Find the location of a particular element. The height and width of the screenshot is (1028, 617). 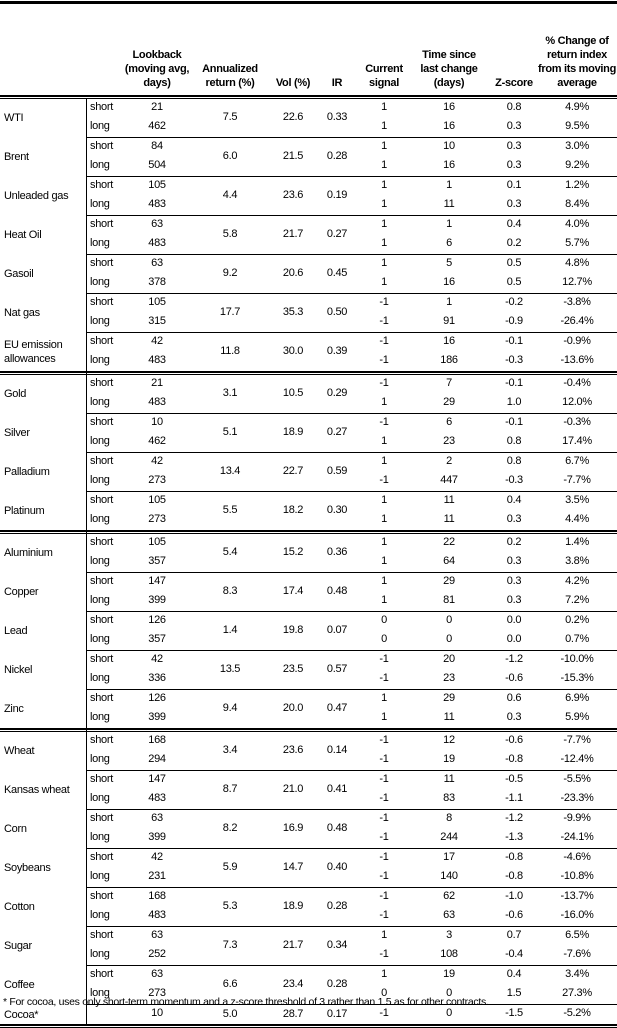

cell-vol: 35.3 is located at coordinates (293, 312).